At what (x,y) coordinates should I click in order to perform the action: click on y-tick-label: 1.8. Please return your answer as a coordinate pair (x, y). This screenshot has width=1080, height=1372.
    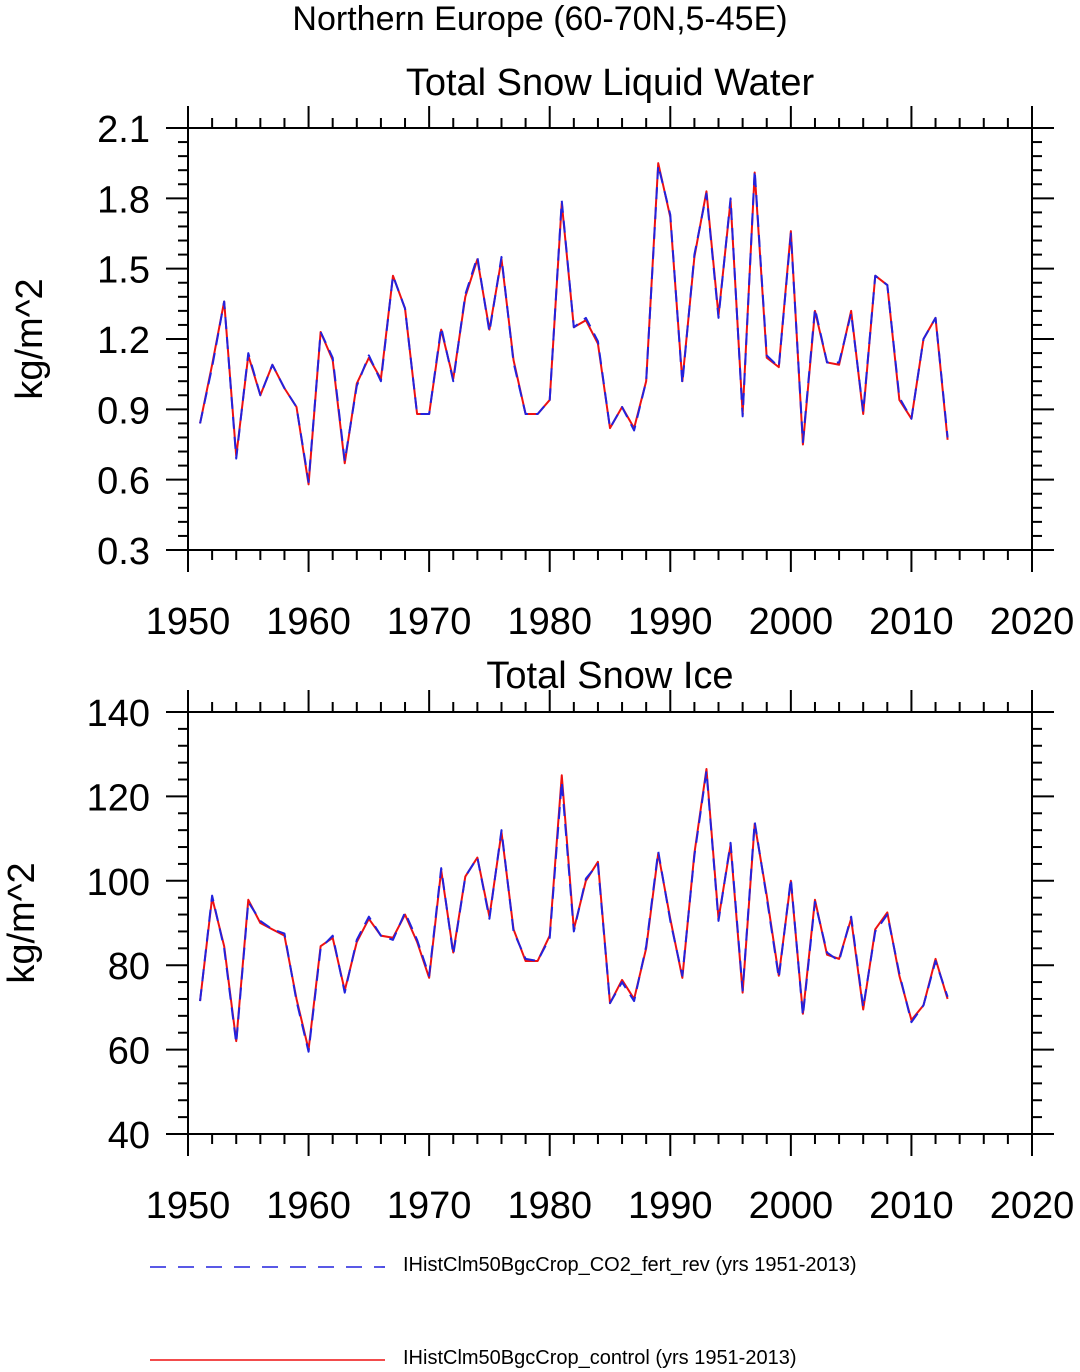
    Looking at the image, I should click on (123, 200).